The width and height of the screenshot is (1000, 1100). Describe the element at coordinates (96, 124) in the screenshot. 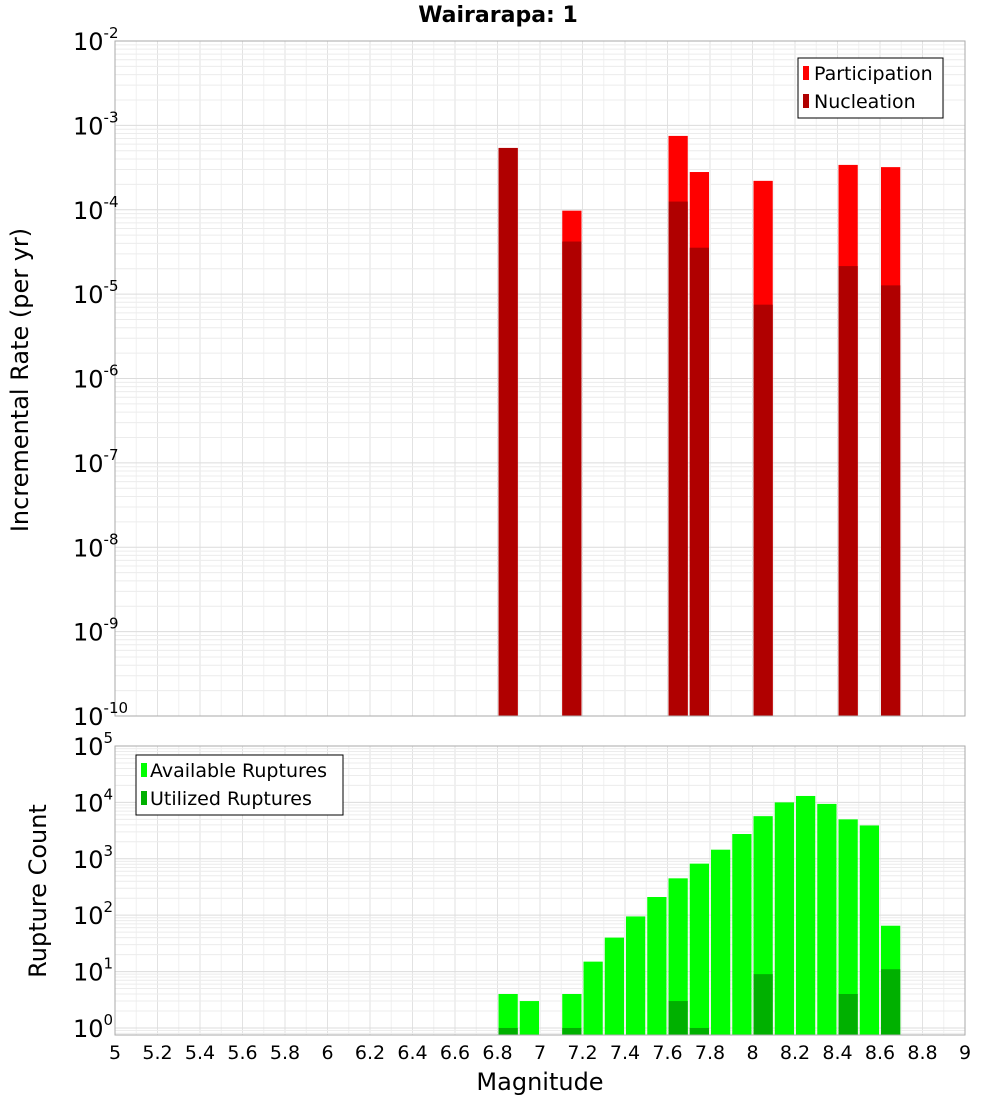

I see `y-tick-label: 10⁻³` at that location.